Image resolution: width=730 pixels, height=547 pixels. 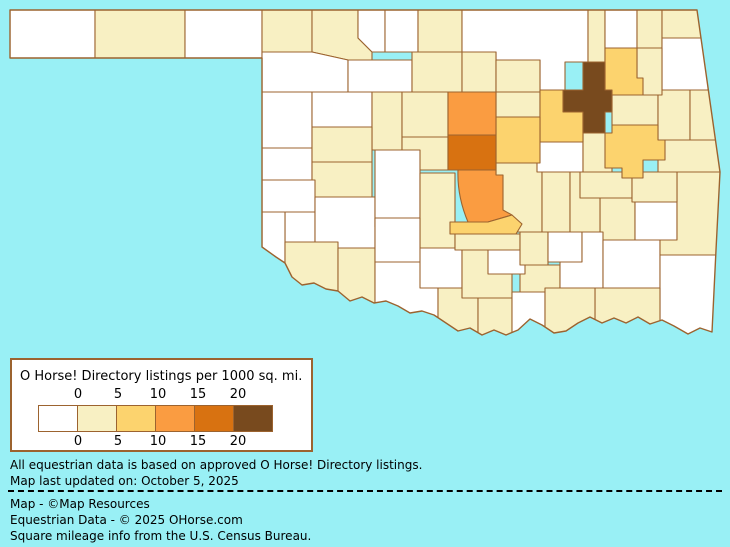 I want to click on legend-ticks-bottom: 0 5 10 15 20, so click(x=161, y=442).